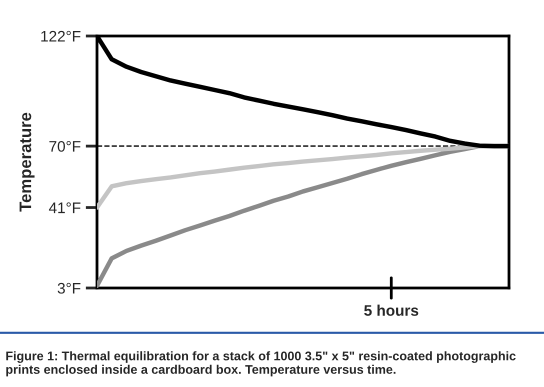  I want to click on y-tick-label: 41°F, so click(64, 208).